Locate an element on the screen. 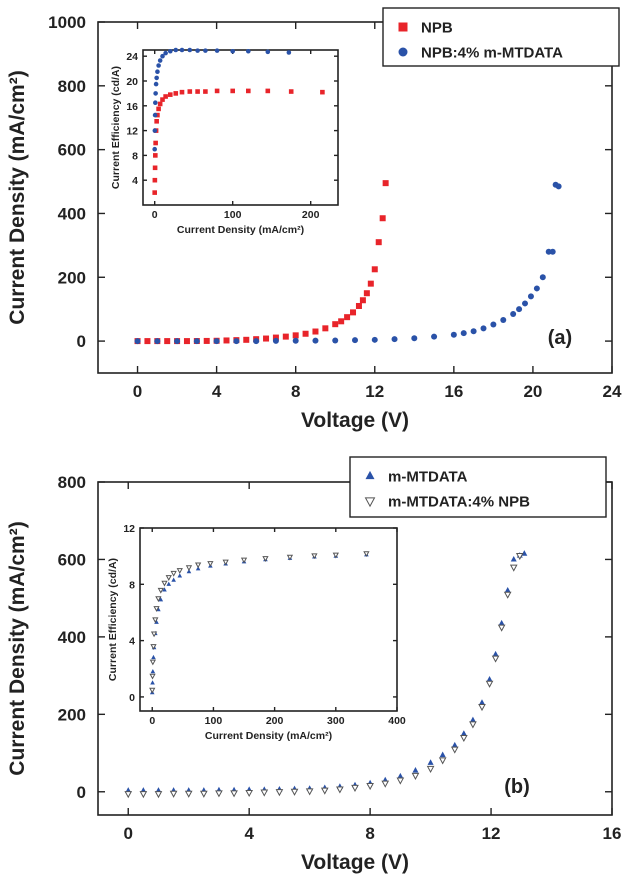 This screenshot has height=882, width=633. b-y-tick-label: 600 is located at coordinates (72, 559).